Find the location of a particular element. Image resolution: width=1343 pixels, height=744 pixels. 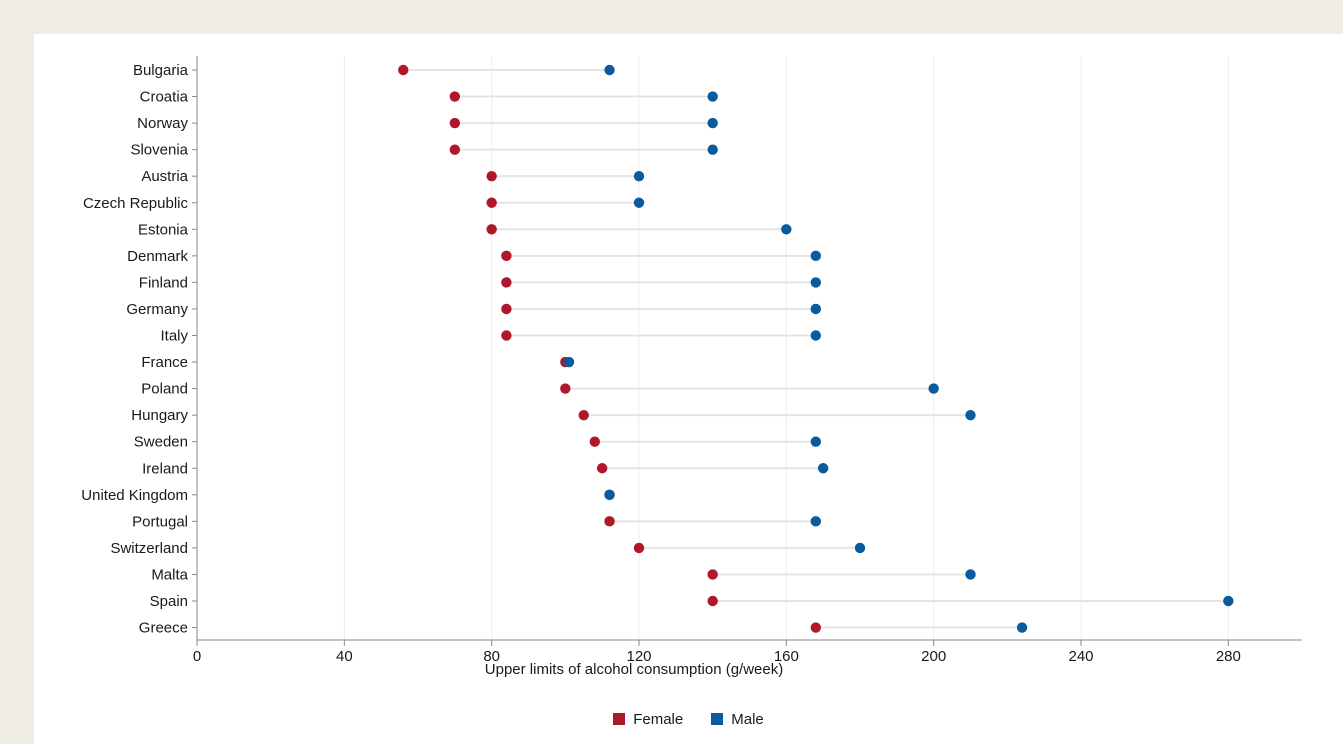

category-label: Estonia is located at coordinates (163, 229).